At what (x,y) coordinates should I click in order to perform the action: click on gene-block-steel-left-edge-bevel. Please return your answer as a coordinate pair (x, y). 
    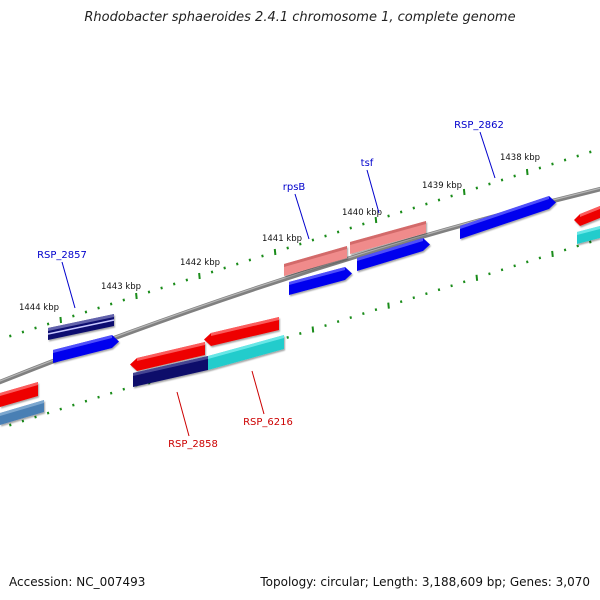
    Looking at the image, I should click on (22, 408).